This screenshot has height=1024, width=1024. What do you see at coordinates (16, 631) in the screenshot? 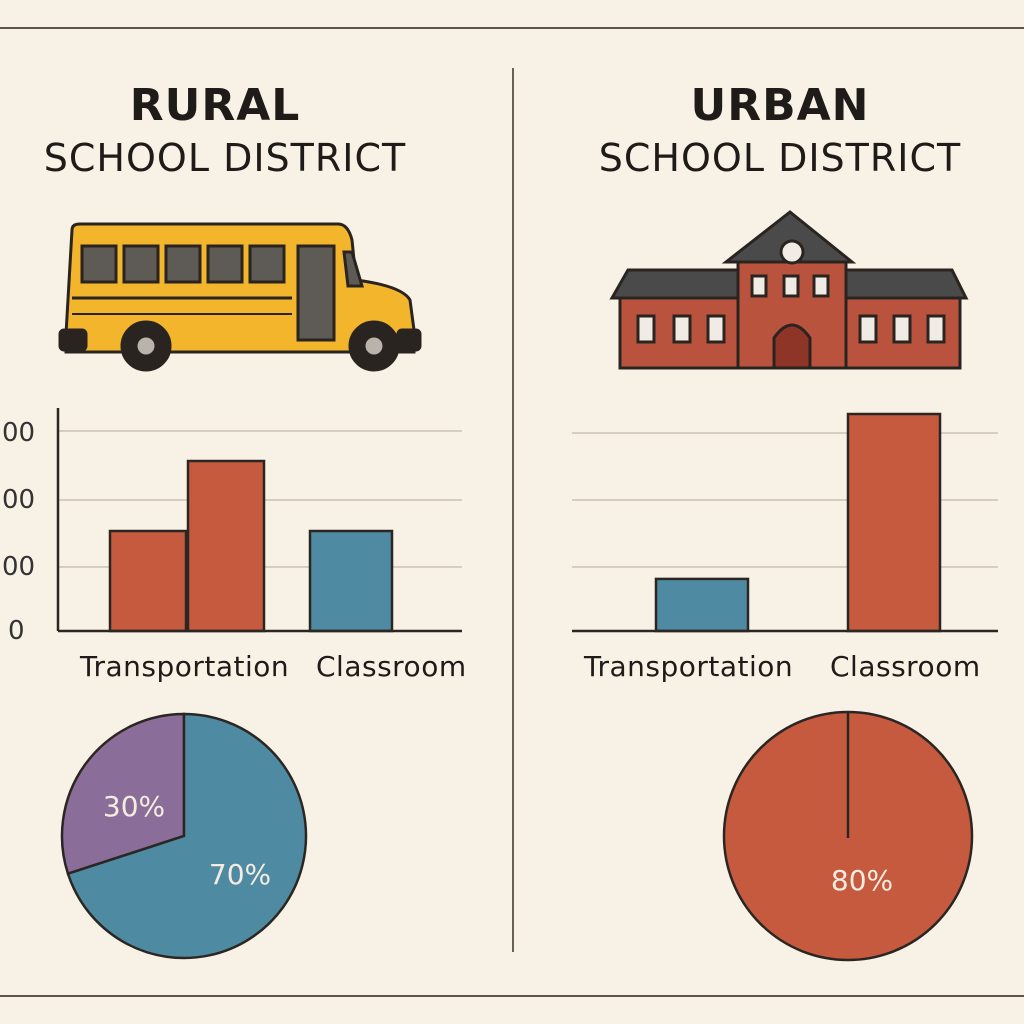
I see `rural-ytick: 0` at bounding box center [16, 631].